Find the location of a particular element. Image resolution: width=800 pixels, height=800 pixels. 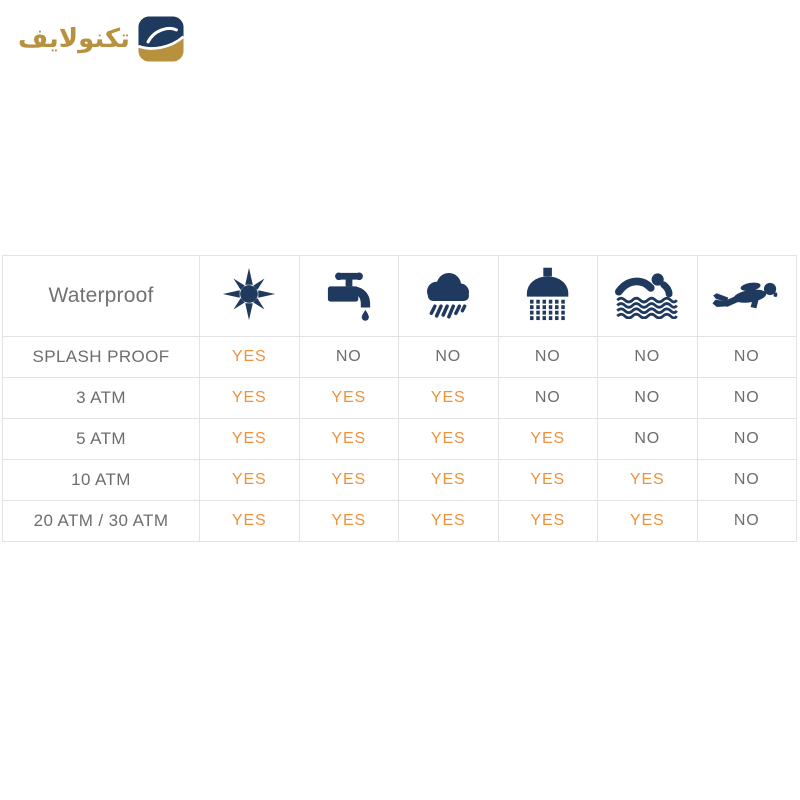

column-header-faucet is located at coordinates (348, 296).